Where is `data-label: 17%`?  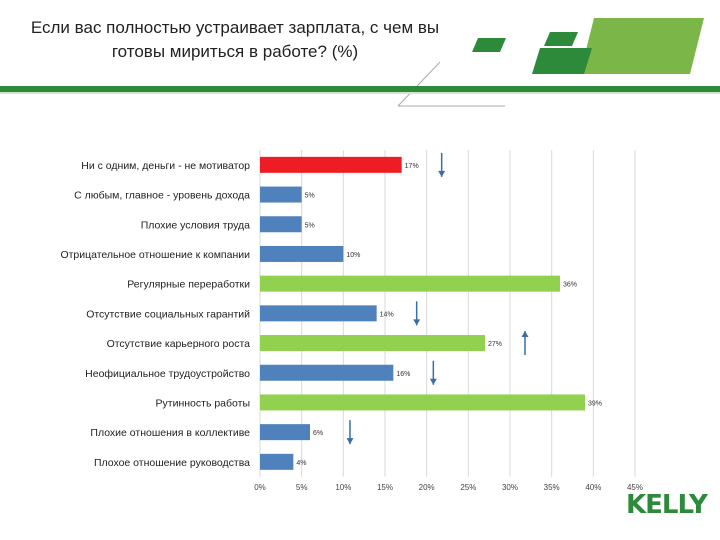
data-label: 17% is located at coordinates (412, 166).